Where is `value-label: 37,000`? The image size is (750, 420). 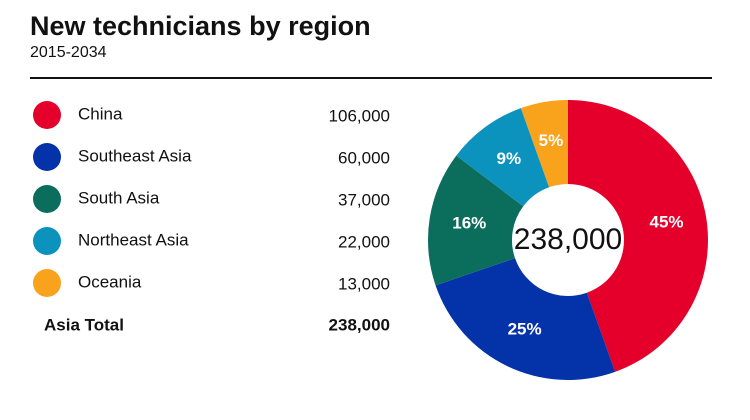 value-label: 37,000 is located at coordinates (364, 199).